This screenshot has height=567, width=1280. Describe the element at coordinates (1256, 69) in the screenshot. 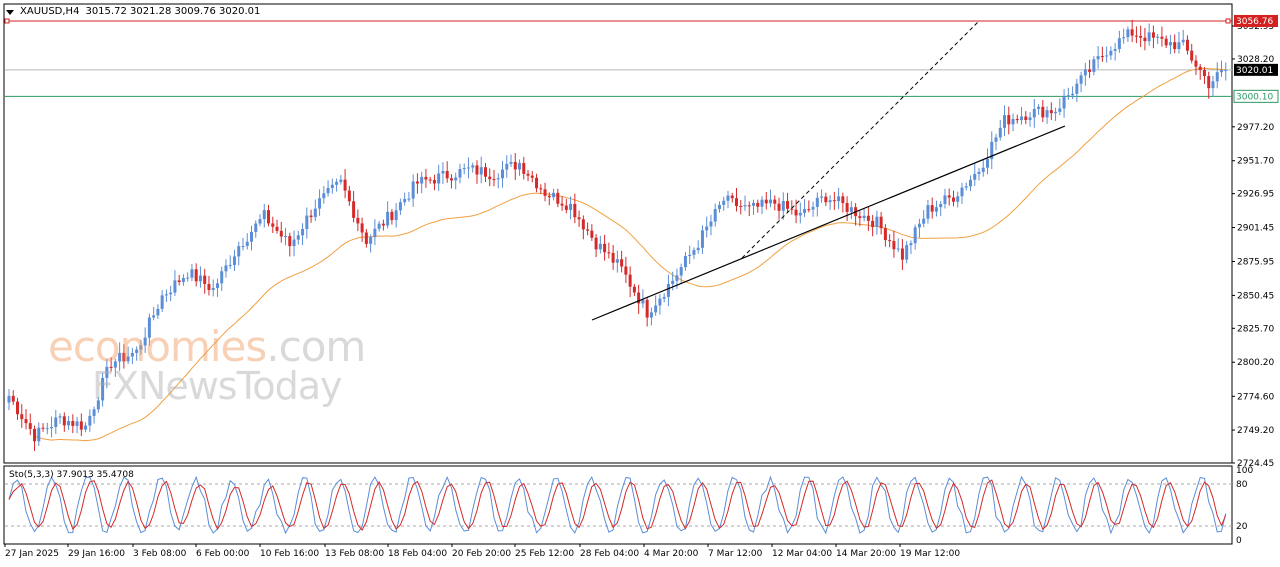

I see `level-badge-current` at that location.